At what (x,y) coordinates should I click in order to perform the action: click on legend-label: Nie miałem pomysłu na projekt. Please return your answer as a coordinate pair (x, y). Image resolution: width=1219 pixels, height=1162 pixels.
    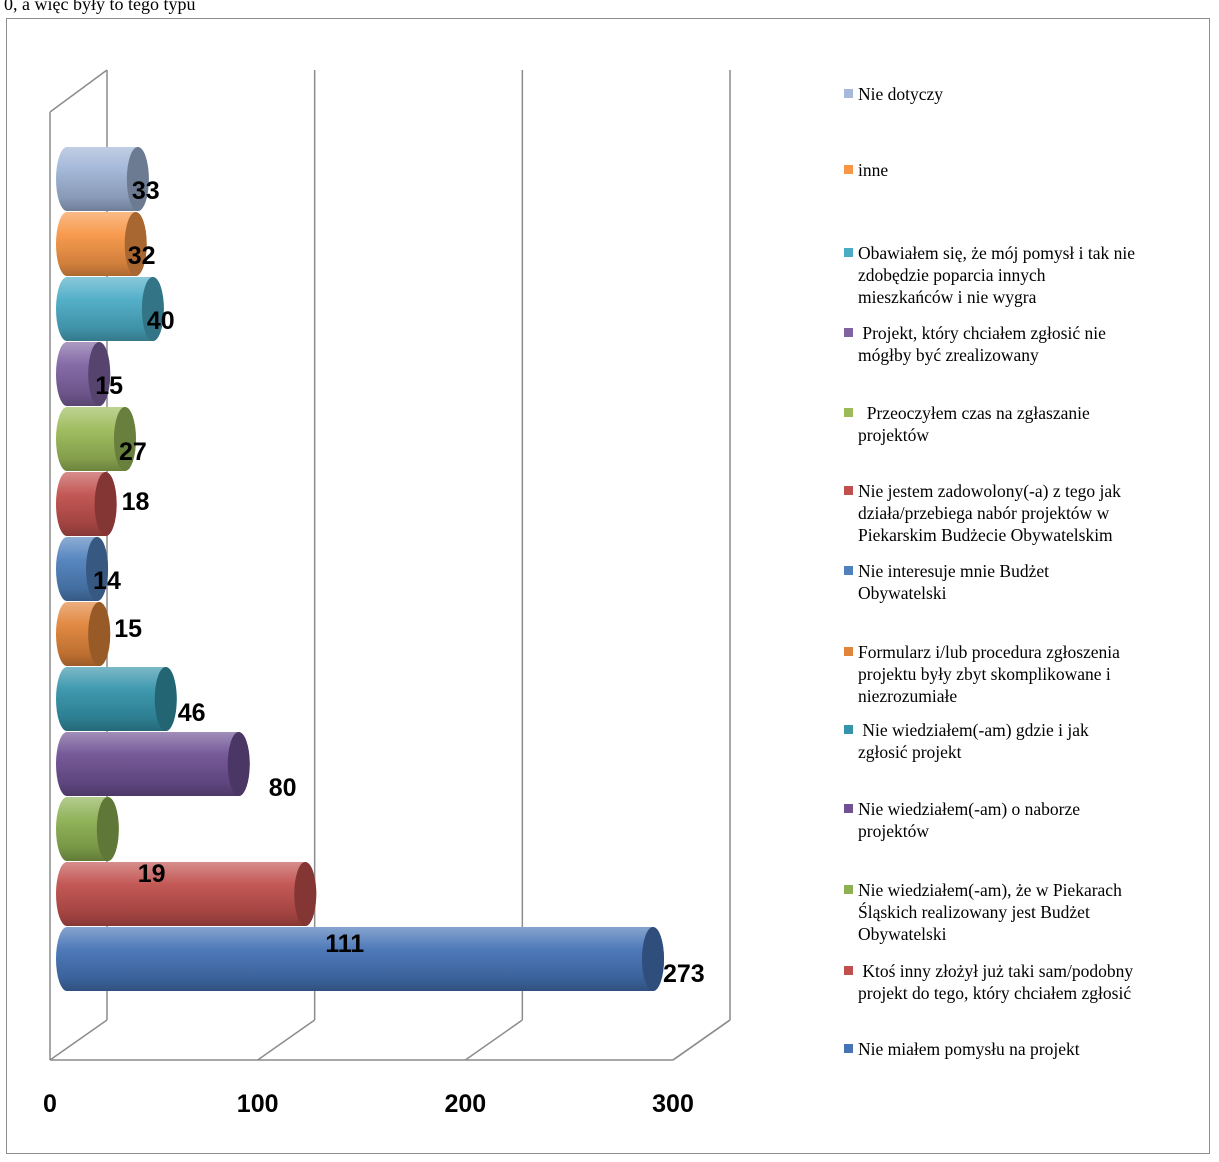
    Looking at the image, I should click on (1035, 1049).